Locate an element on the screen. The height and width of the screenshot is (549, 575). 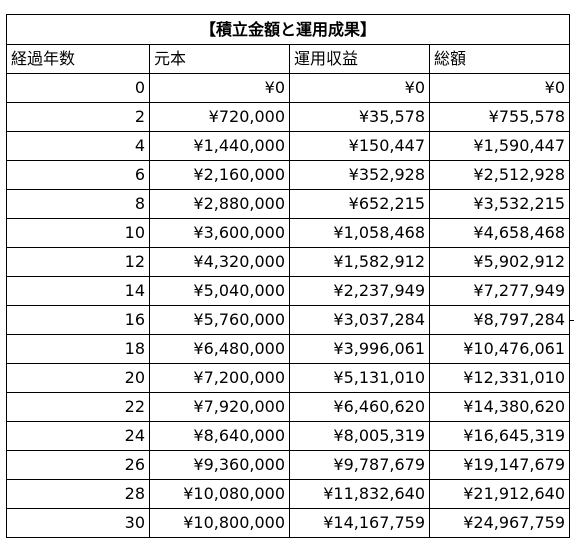
table-row: 10 ¥3,600,000 ¥1,058,468 ¥4,658,468 is located at coordinates (288, 233).